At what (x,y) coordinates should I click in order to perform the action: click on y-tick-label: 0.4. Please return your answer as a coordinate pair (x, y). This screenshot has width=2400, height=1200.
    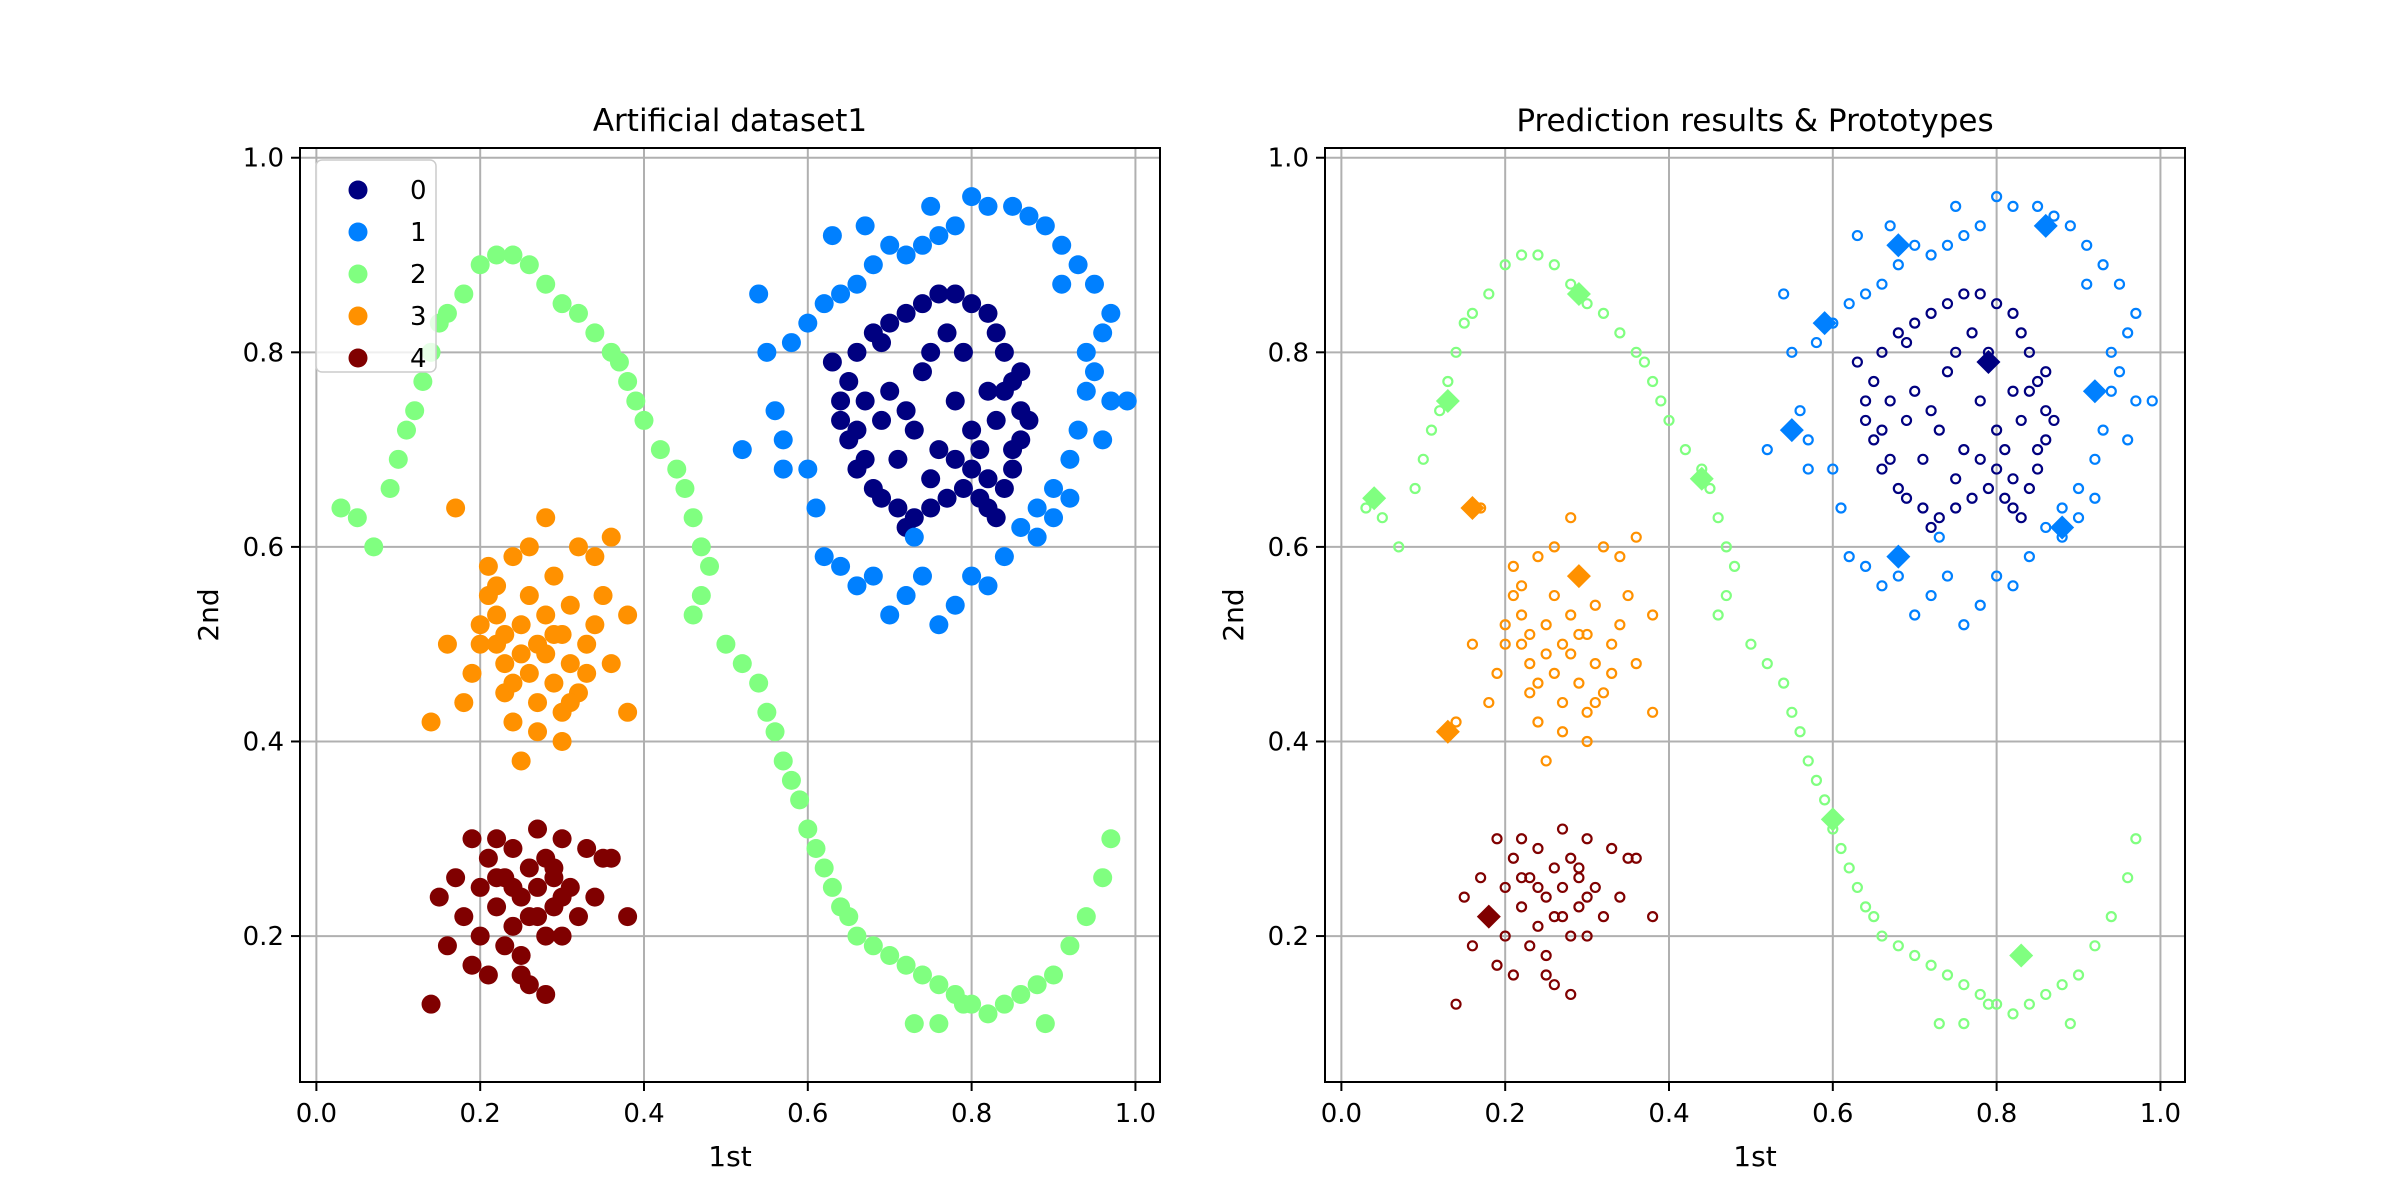
    Looking at the image, I should click on (1288, 742).